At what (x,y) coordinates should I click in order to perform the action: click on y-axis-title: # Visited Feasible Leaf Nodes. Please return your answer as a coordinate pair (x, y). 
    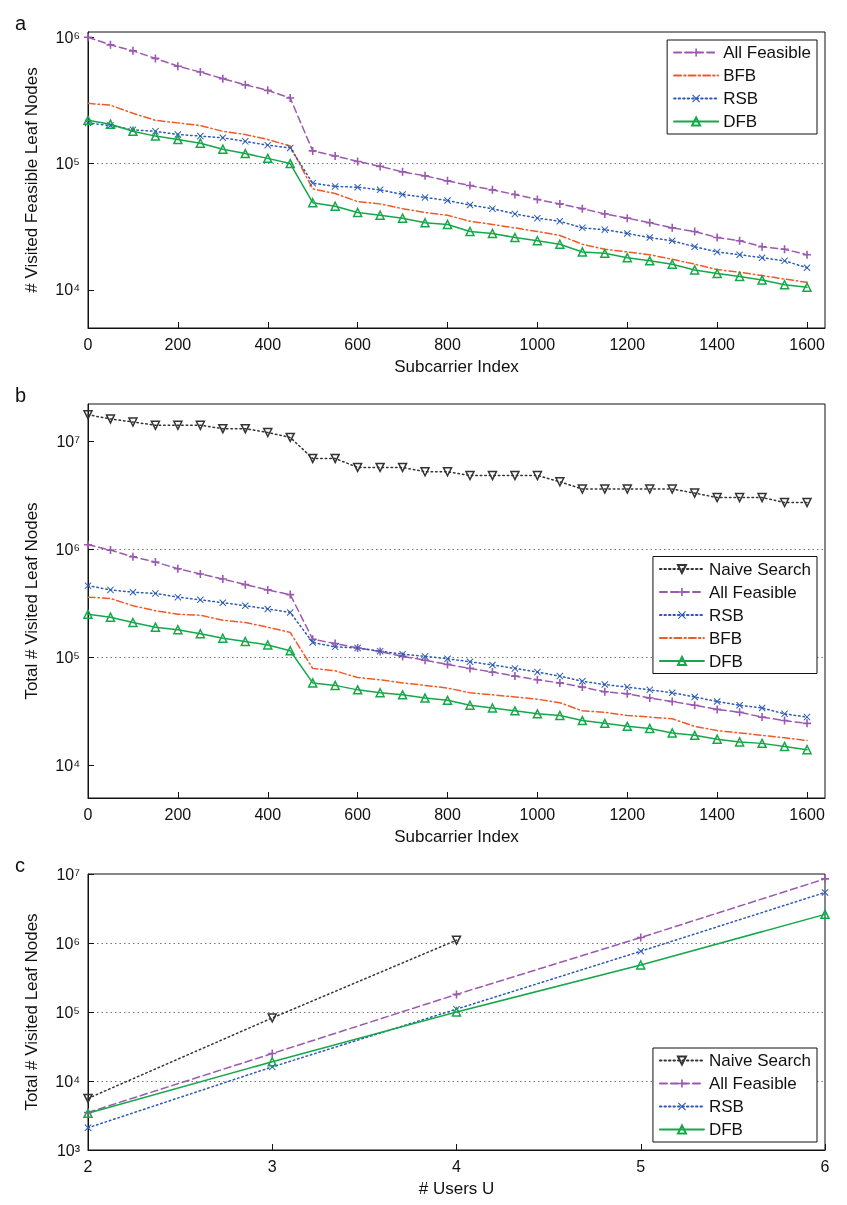
    Looking at the image, I should click on (31, 180).